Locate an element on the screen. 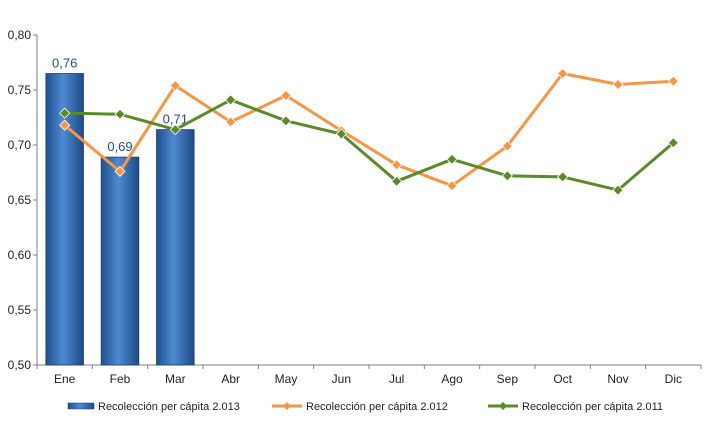 The height and width of the screenshot is (426, 716). y-tick-label: 0,75 is located at coordinates (20, 90).